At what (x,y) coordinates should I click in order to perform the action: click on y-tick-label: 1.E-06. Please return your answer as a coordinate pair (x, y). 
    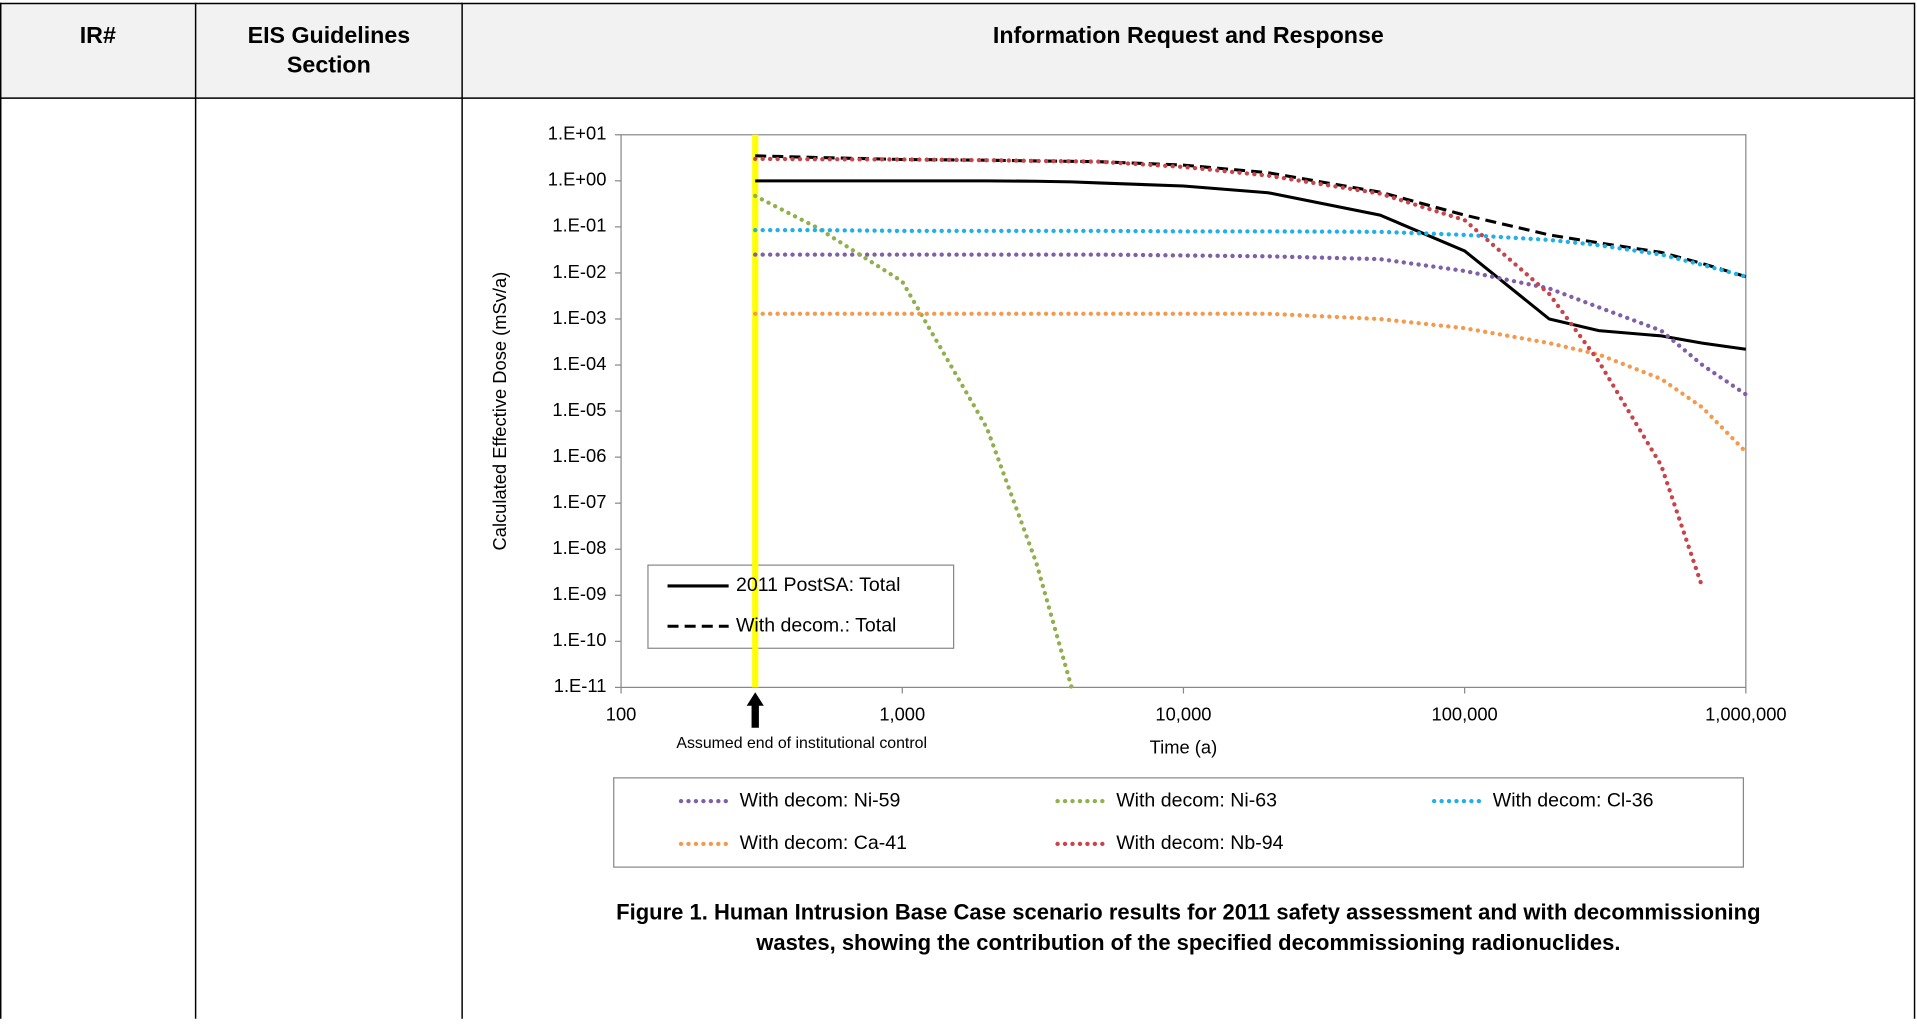
    Looking at the image, I should click on (579, 455).